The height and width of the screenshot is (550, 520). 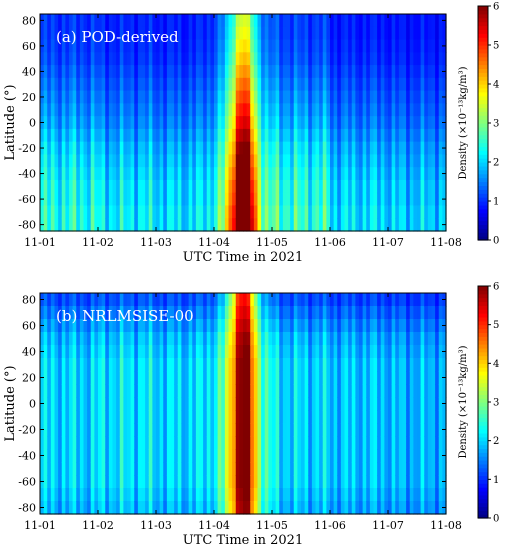 I want to click on y-axis-label: Latitude (°), so click(x=10, y=122).